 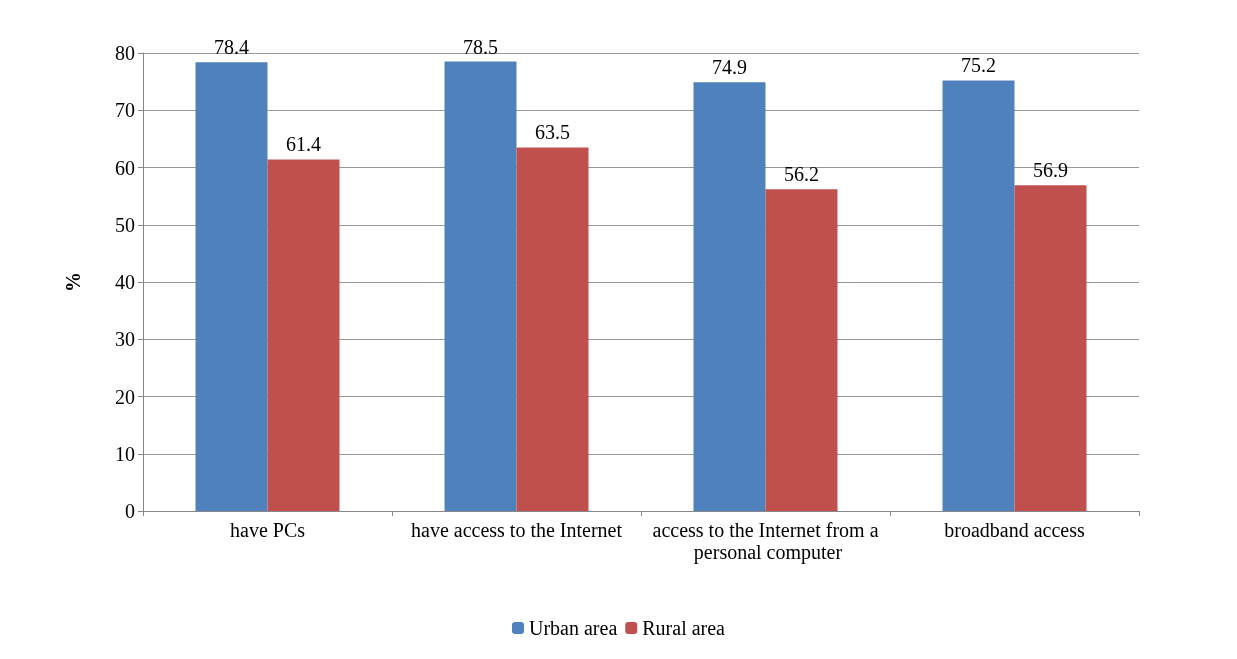 I want to click on legend-label: Urban area, so click(x=573, y=628).